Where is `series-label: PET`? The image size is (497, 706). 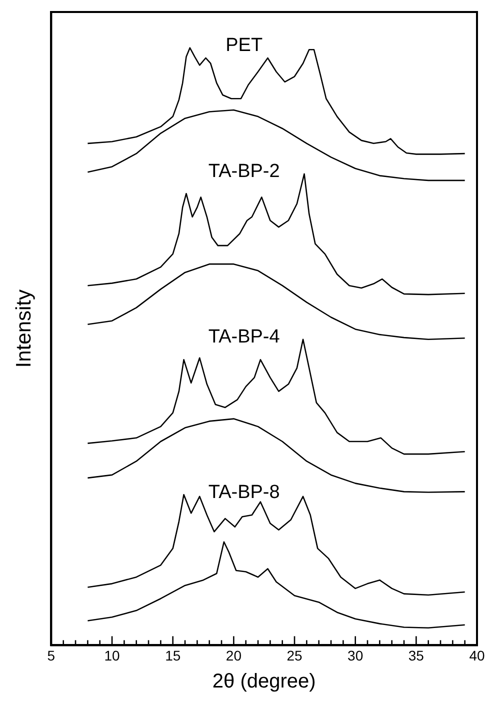
series-label: PET is located at coordinates (244, 45).